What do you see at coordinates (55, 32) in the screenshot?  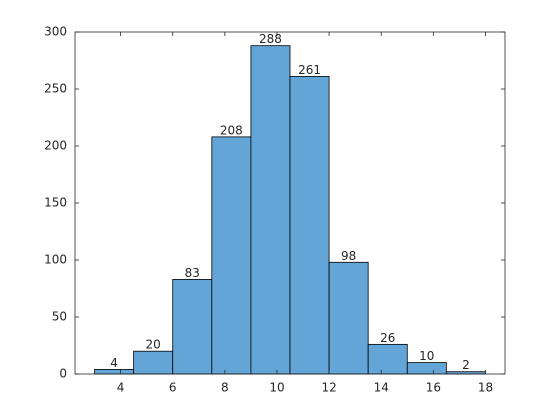 I see `y-tick-label: 300` at bounding box center [55, 32].